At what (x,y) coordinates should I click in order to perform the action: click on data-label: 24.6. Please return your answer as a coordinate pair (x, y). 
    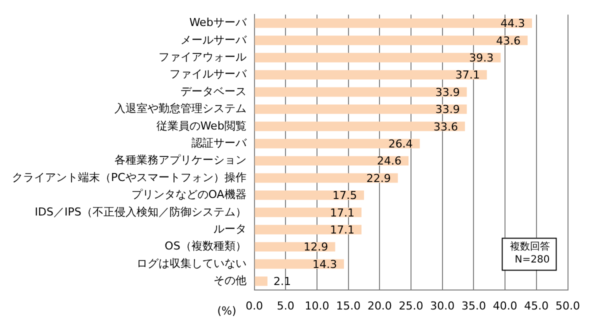
    Looking at the image, I should click on (389, 161).